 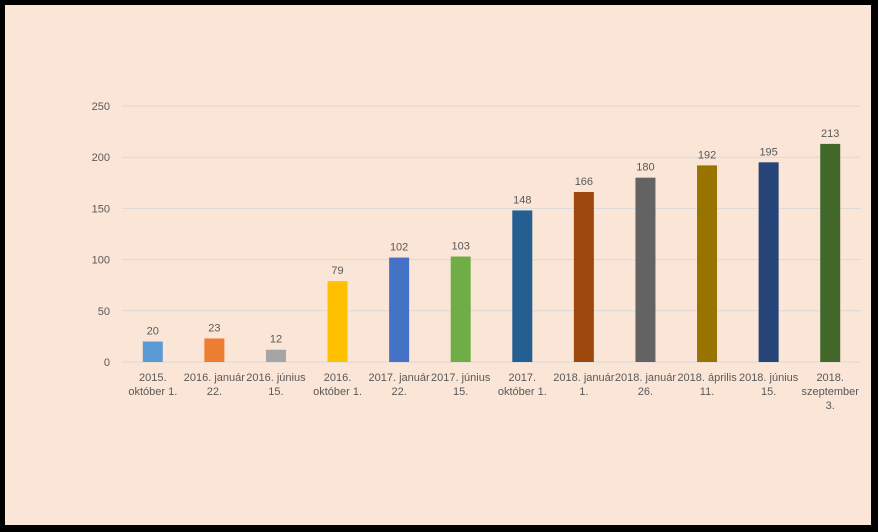 I want to click on data-label: 103, so click(x=461, y=247).